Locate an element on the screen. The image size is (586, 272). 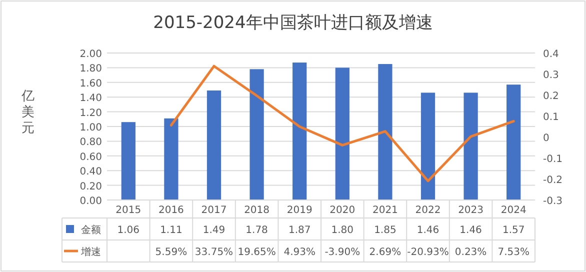
y-tick-label: 1.40 is located at coordinates (91, 98).